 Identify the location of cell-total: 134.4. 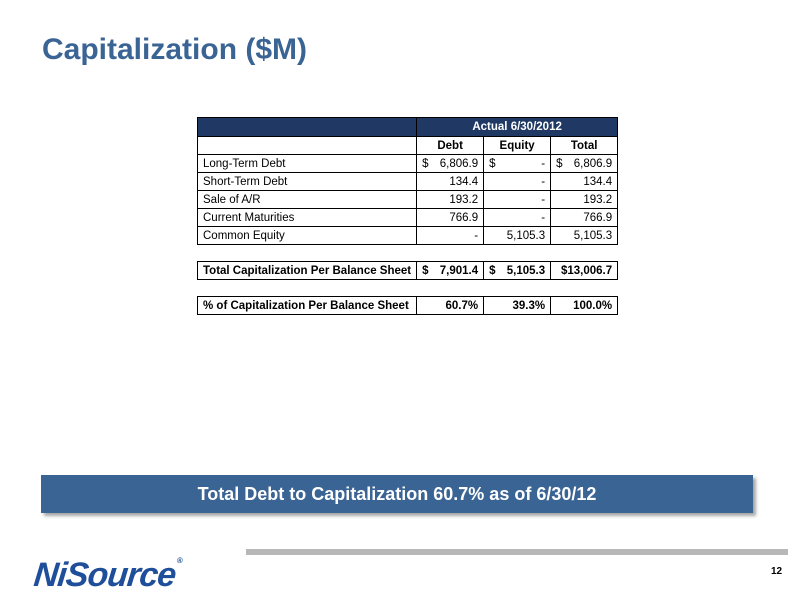
(584, 181).